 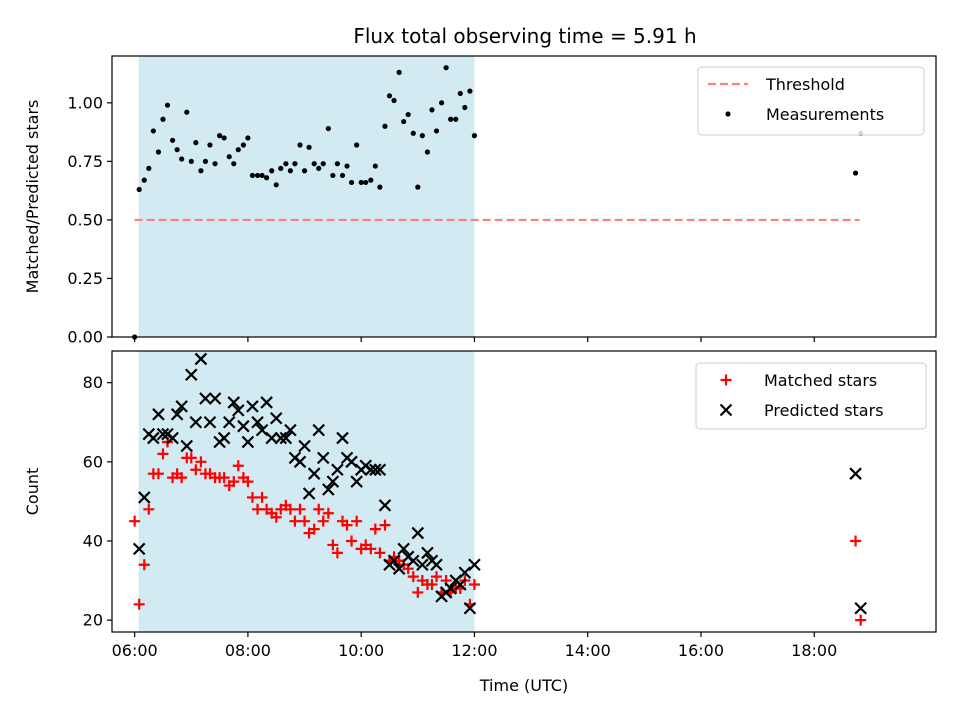 I want to click on x-tick-label: 18:00, so click(x=814, y=650).